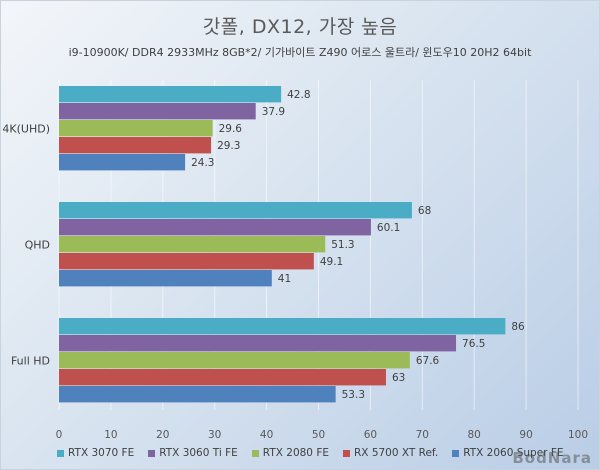 The height and width of the screenshot is (470, 600). What do you see at coordinates (273, 112) in the screenshot?
I see `data-label: 37.9` at bounding box center [273, 112].